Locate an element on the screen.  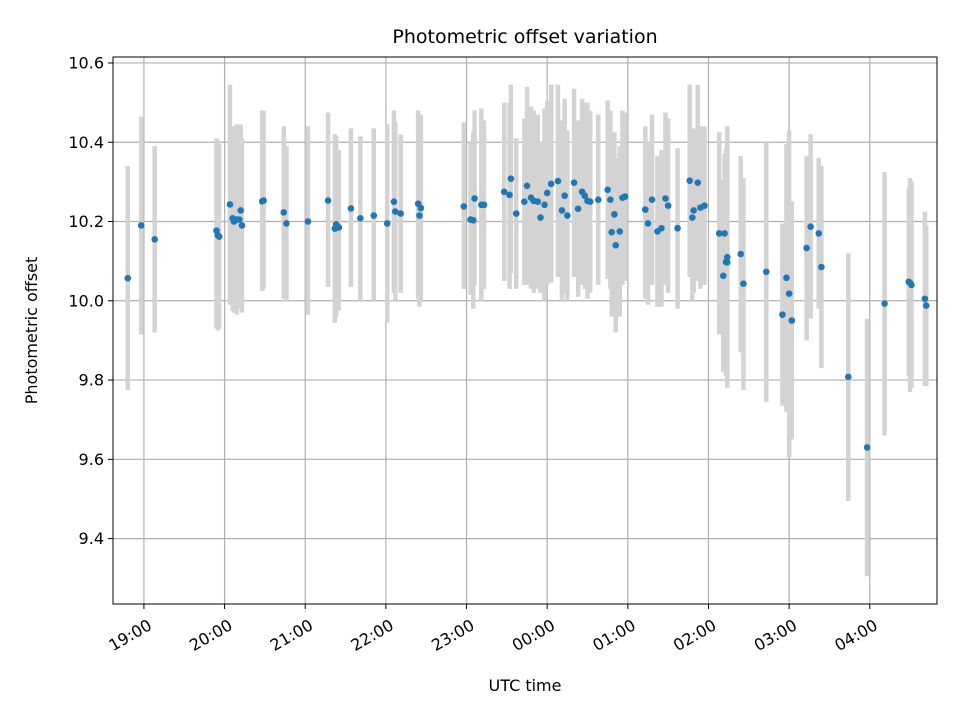
y-axis: 9.4 9.6 9.8 10.0 10.2 10.4 10.6 is located at coordinates (90, 301).